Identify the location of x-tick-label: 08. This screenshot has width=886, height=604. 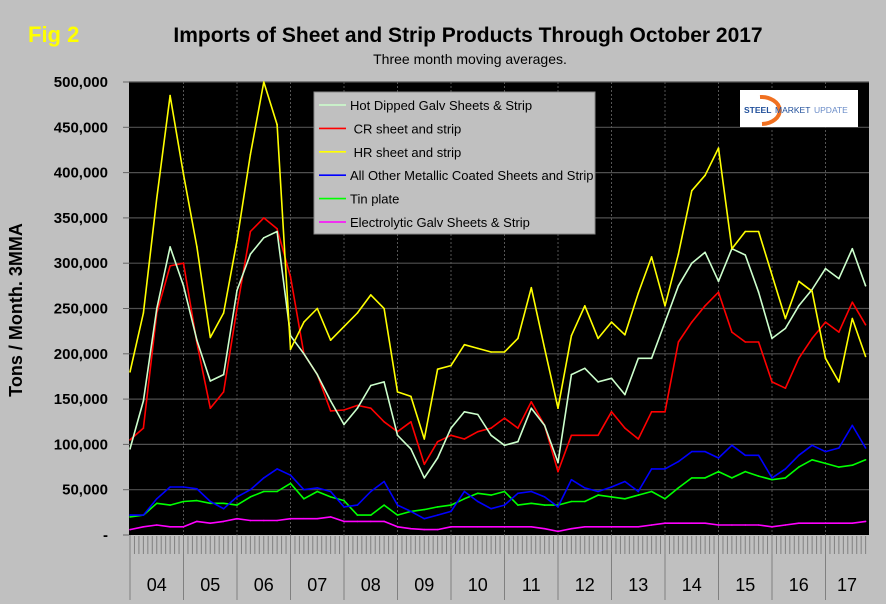
(371, 585).